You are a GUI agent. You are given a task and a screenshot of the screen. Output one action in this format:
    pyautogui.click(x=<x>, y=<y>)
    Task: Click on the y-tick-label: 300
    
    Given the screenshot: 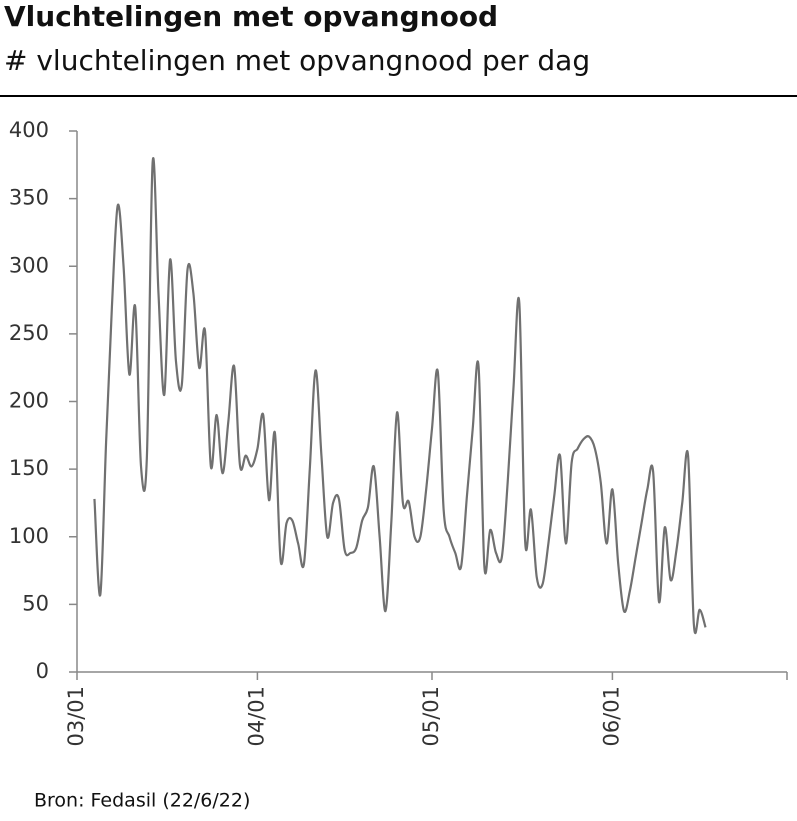 What is the action you would take?
    pyautogui.click(x=29, y=265)
    